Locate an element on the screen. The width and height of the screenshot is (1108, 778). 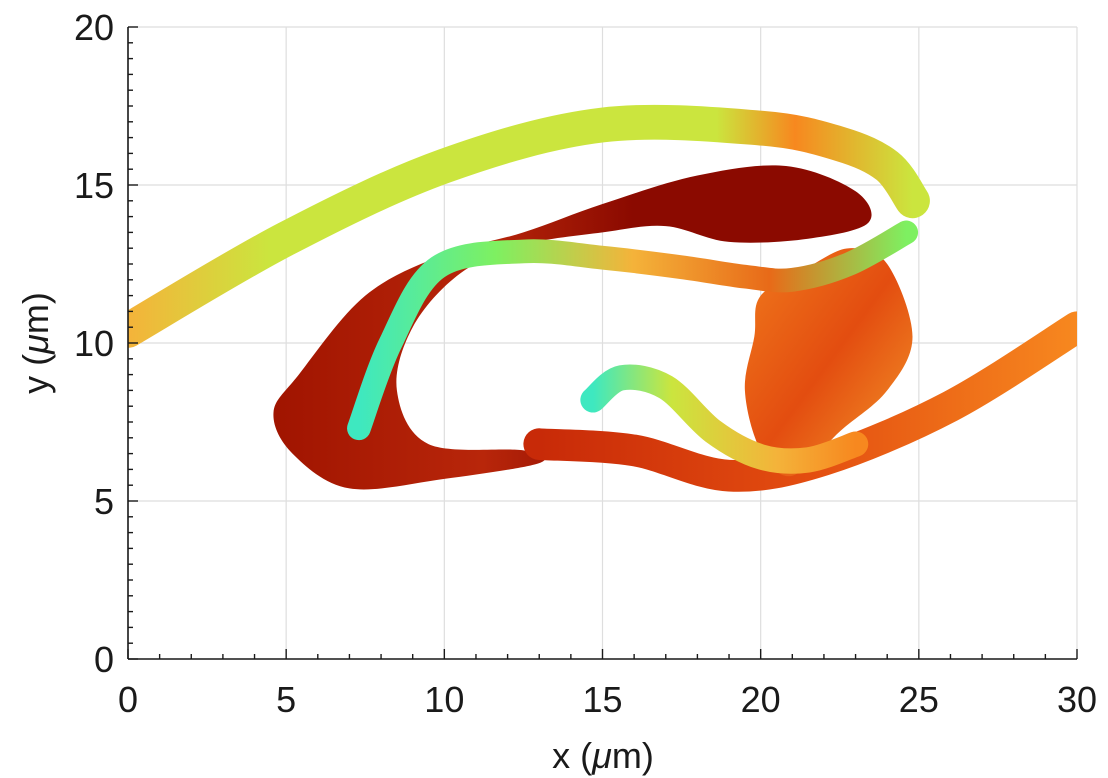
x-tick-label: 15 is located at coordinates (602, 699).